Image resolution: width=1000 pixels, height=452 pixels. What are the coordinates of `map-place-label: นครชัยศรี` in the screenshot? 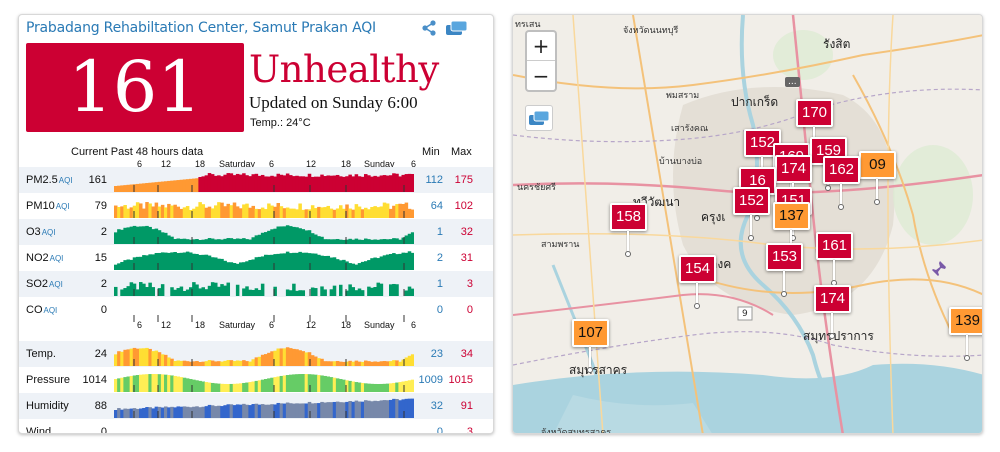 It's located at (536, 188).